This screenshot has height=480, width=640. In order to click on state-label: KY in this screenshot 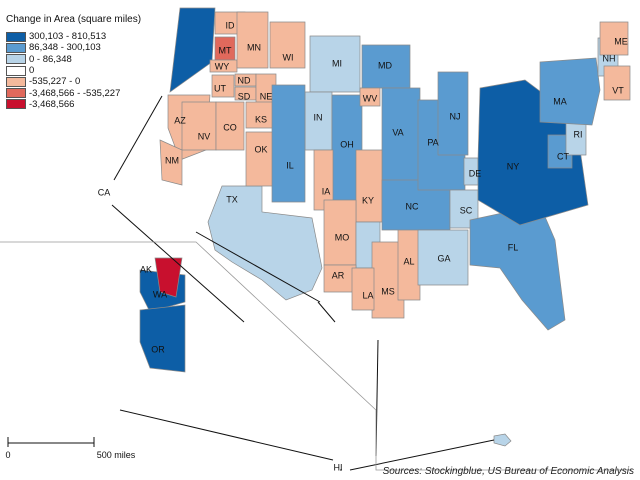, I will do `click(368, 200)`.